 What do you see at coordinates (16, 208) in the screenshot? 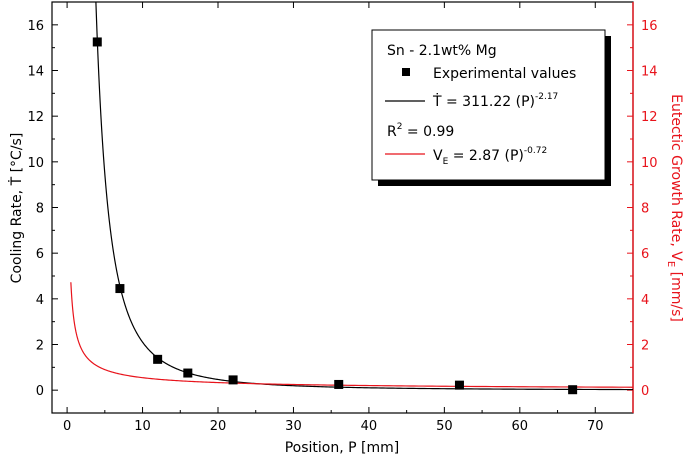
I see `y-left-axis-title: Cooling Rate, Ṫ [°C/s]` at bounding box center [16, 208].